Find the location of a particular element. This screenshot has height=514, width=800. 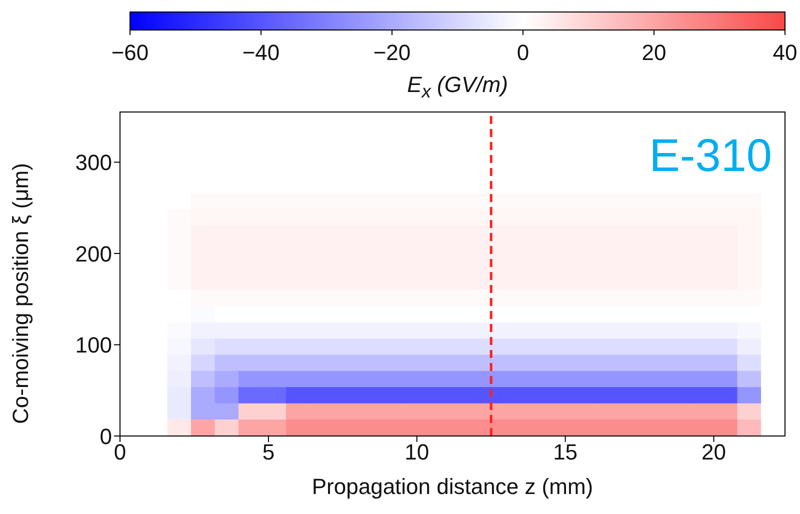

color-bar-title: E$_{x}$ (GV/m) is located at coordinates (457, 87).